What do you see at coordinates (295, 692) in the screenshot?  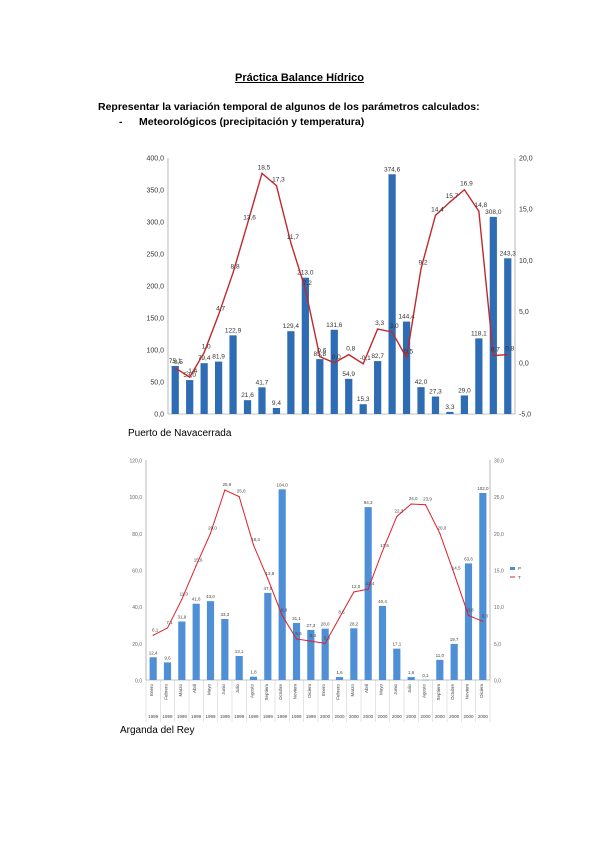 I see `x-category-label: Noviem` at bounding box center [295, 692].